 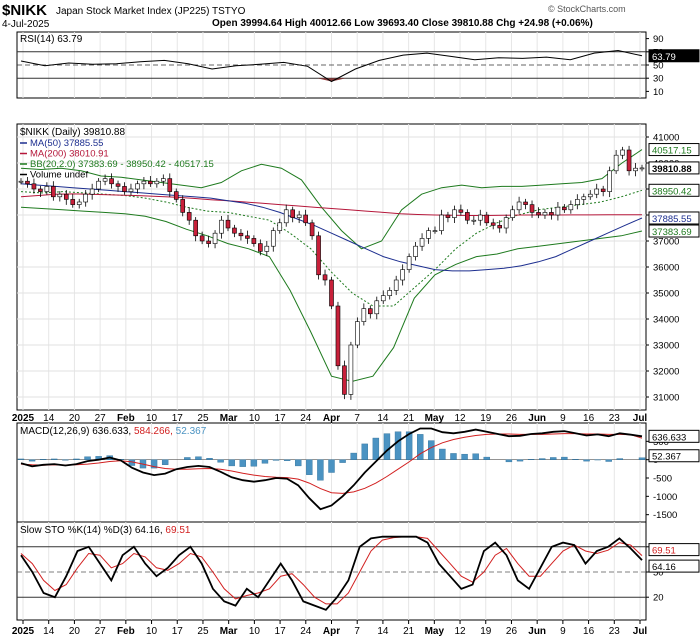 I want to click on price-x-label: Feb, so click(x=126, y=418).